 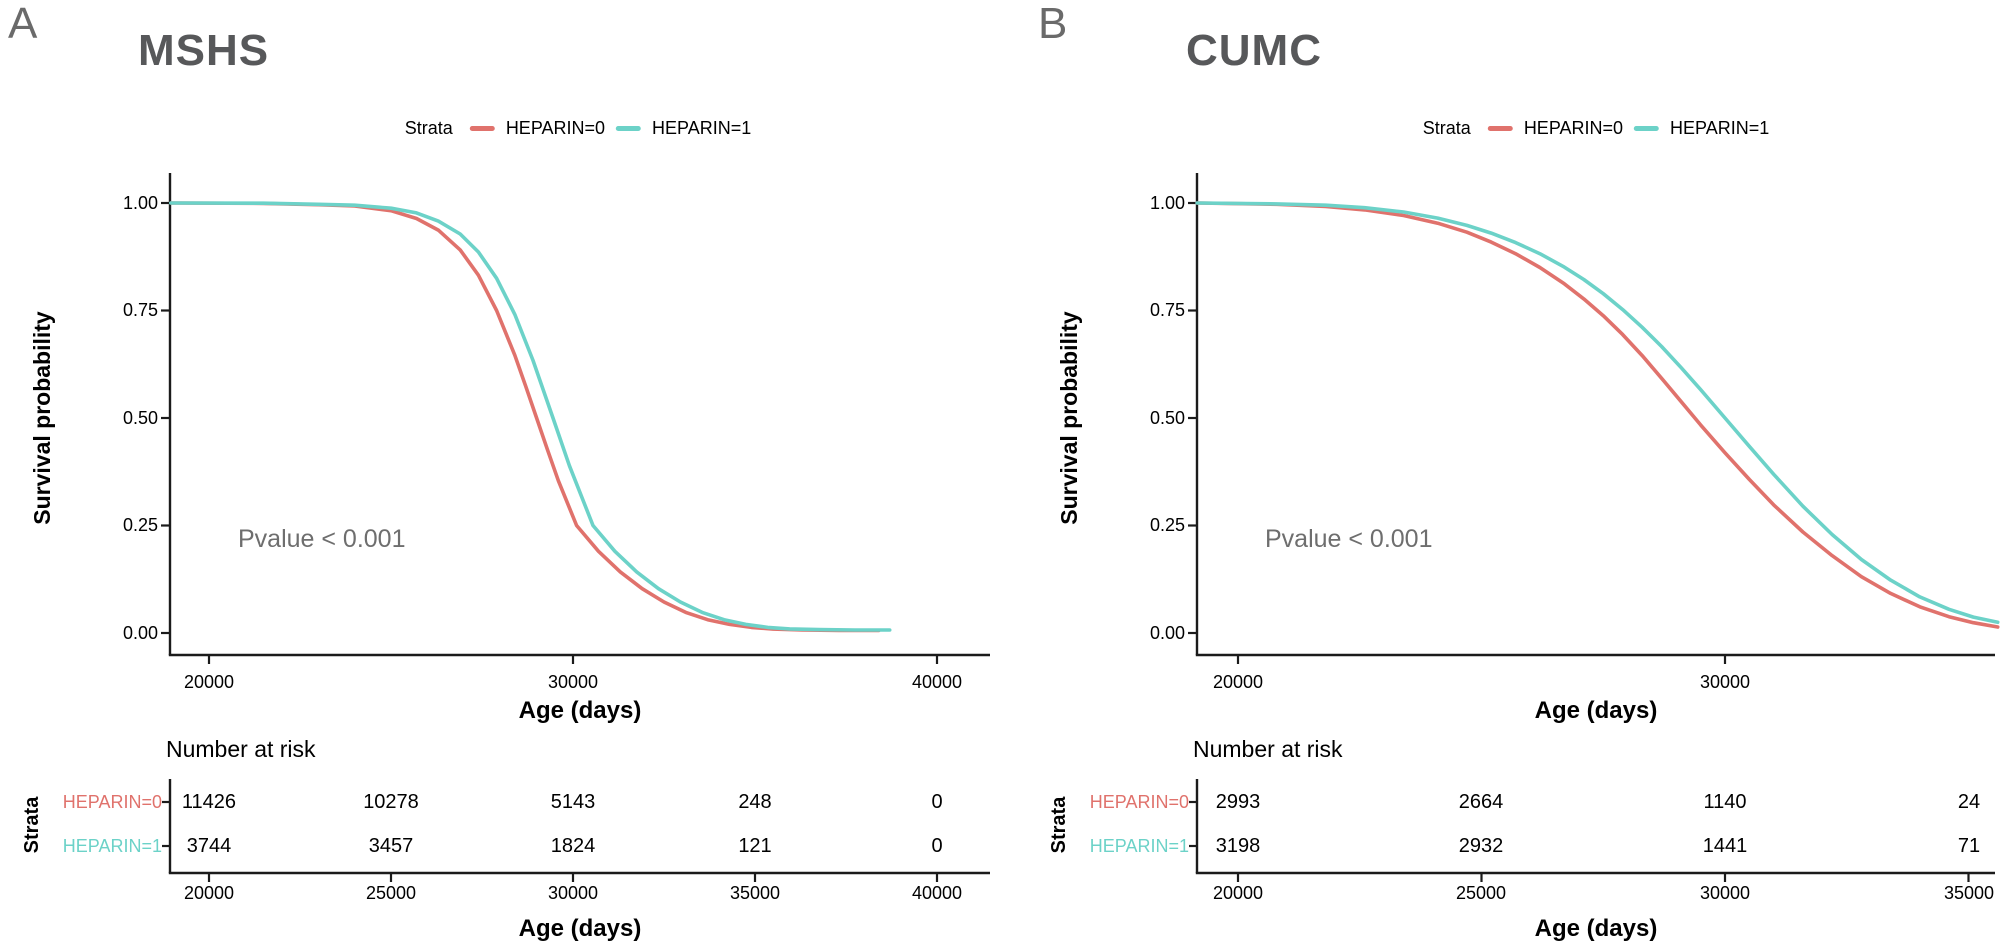 I want to click on risk-count: 10278, so click(x=391, y=802).